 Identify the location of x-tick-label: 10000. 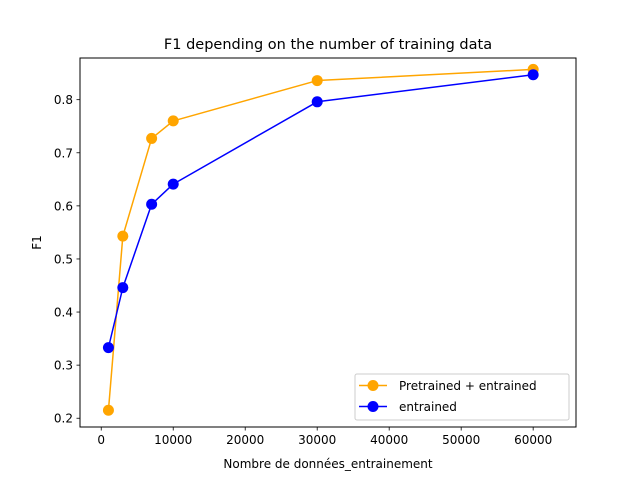
(173, 440).